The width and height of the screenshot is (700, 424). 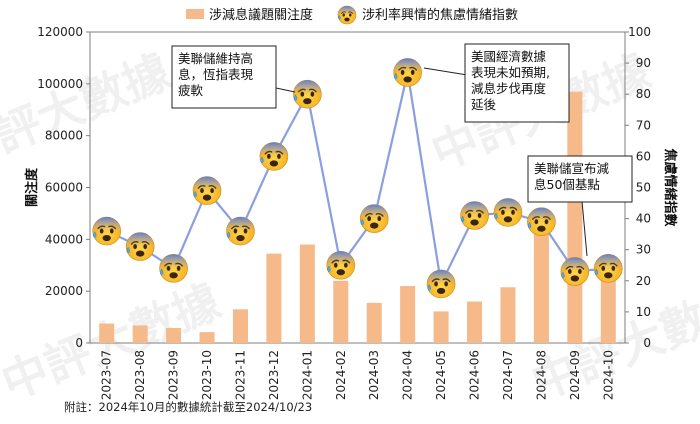 I want to click on left-tick-label: 20000, so click(x=64, y=291).